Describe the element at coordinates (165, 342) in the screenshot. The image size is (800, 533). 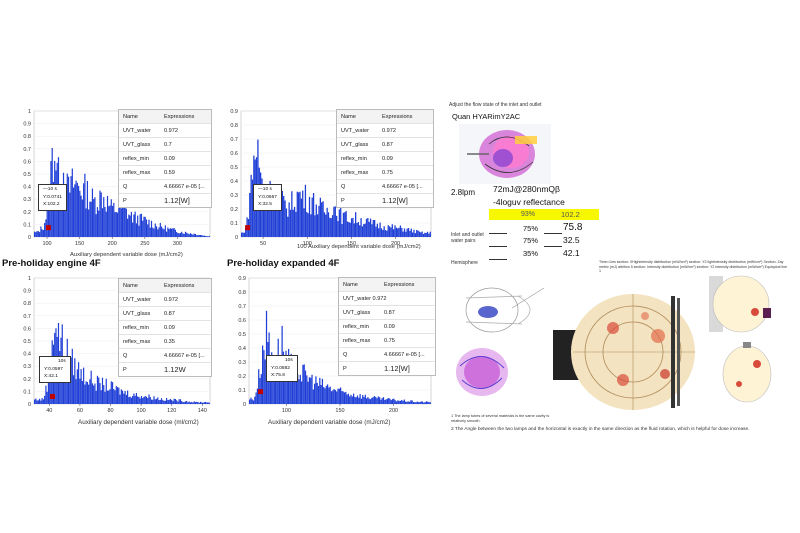
I see `table-row: reflex_max 0.35` at that location.